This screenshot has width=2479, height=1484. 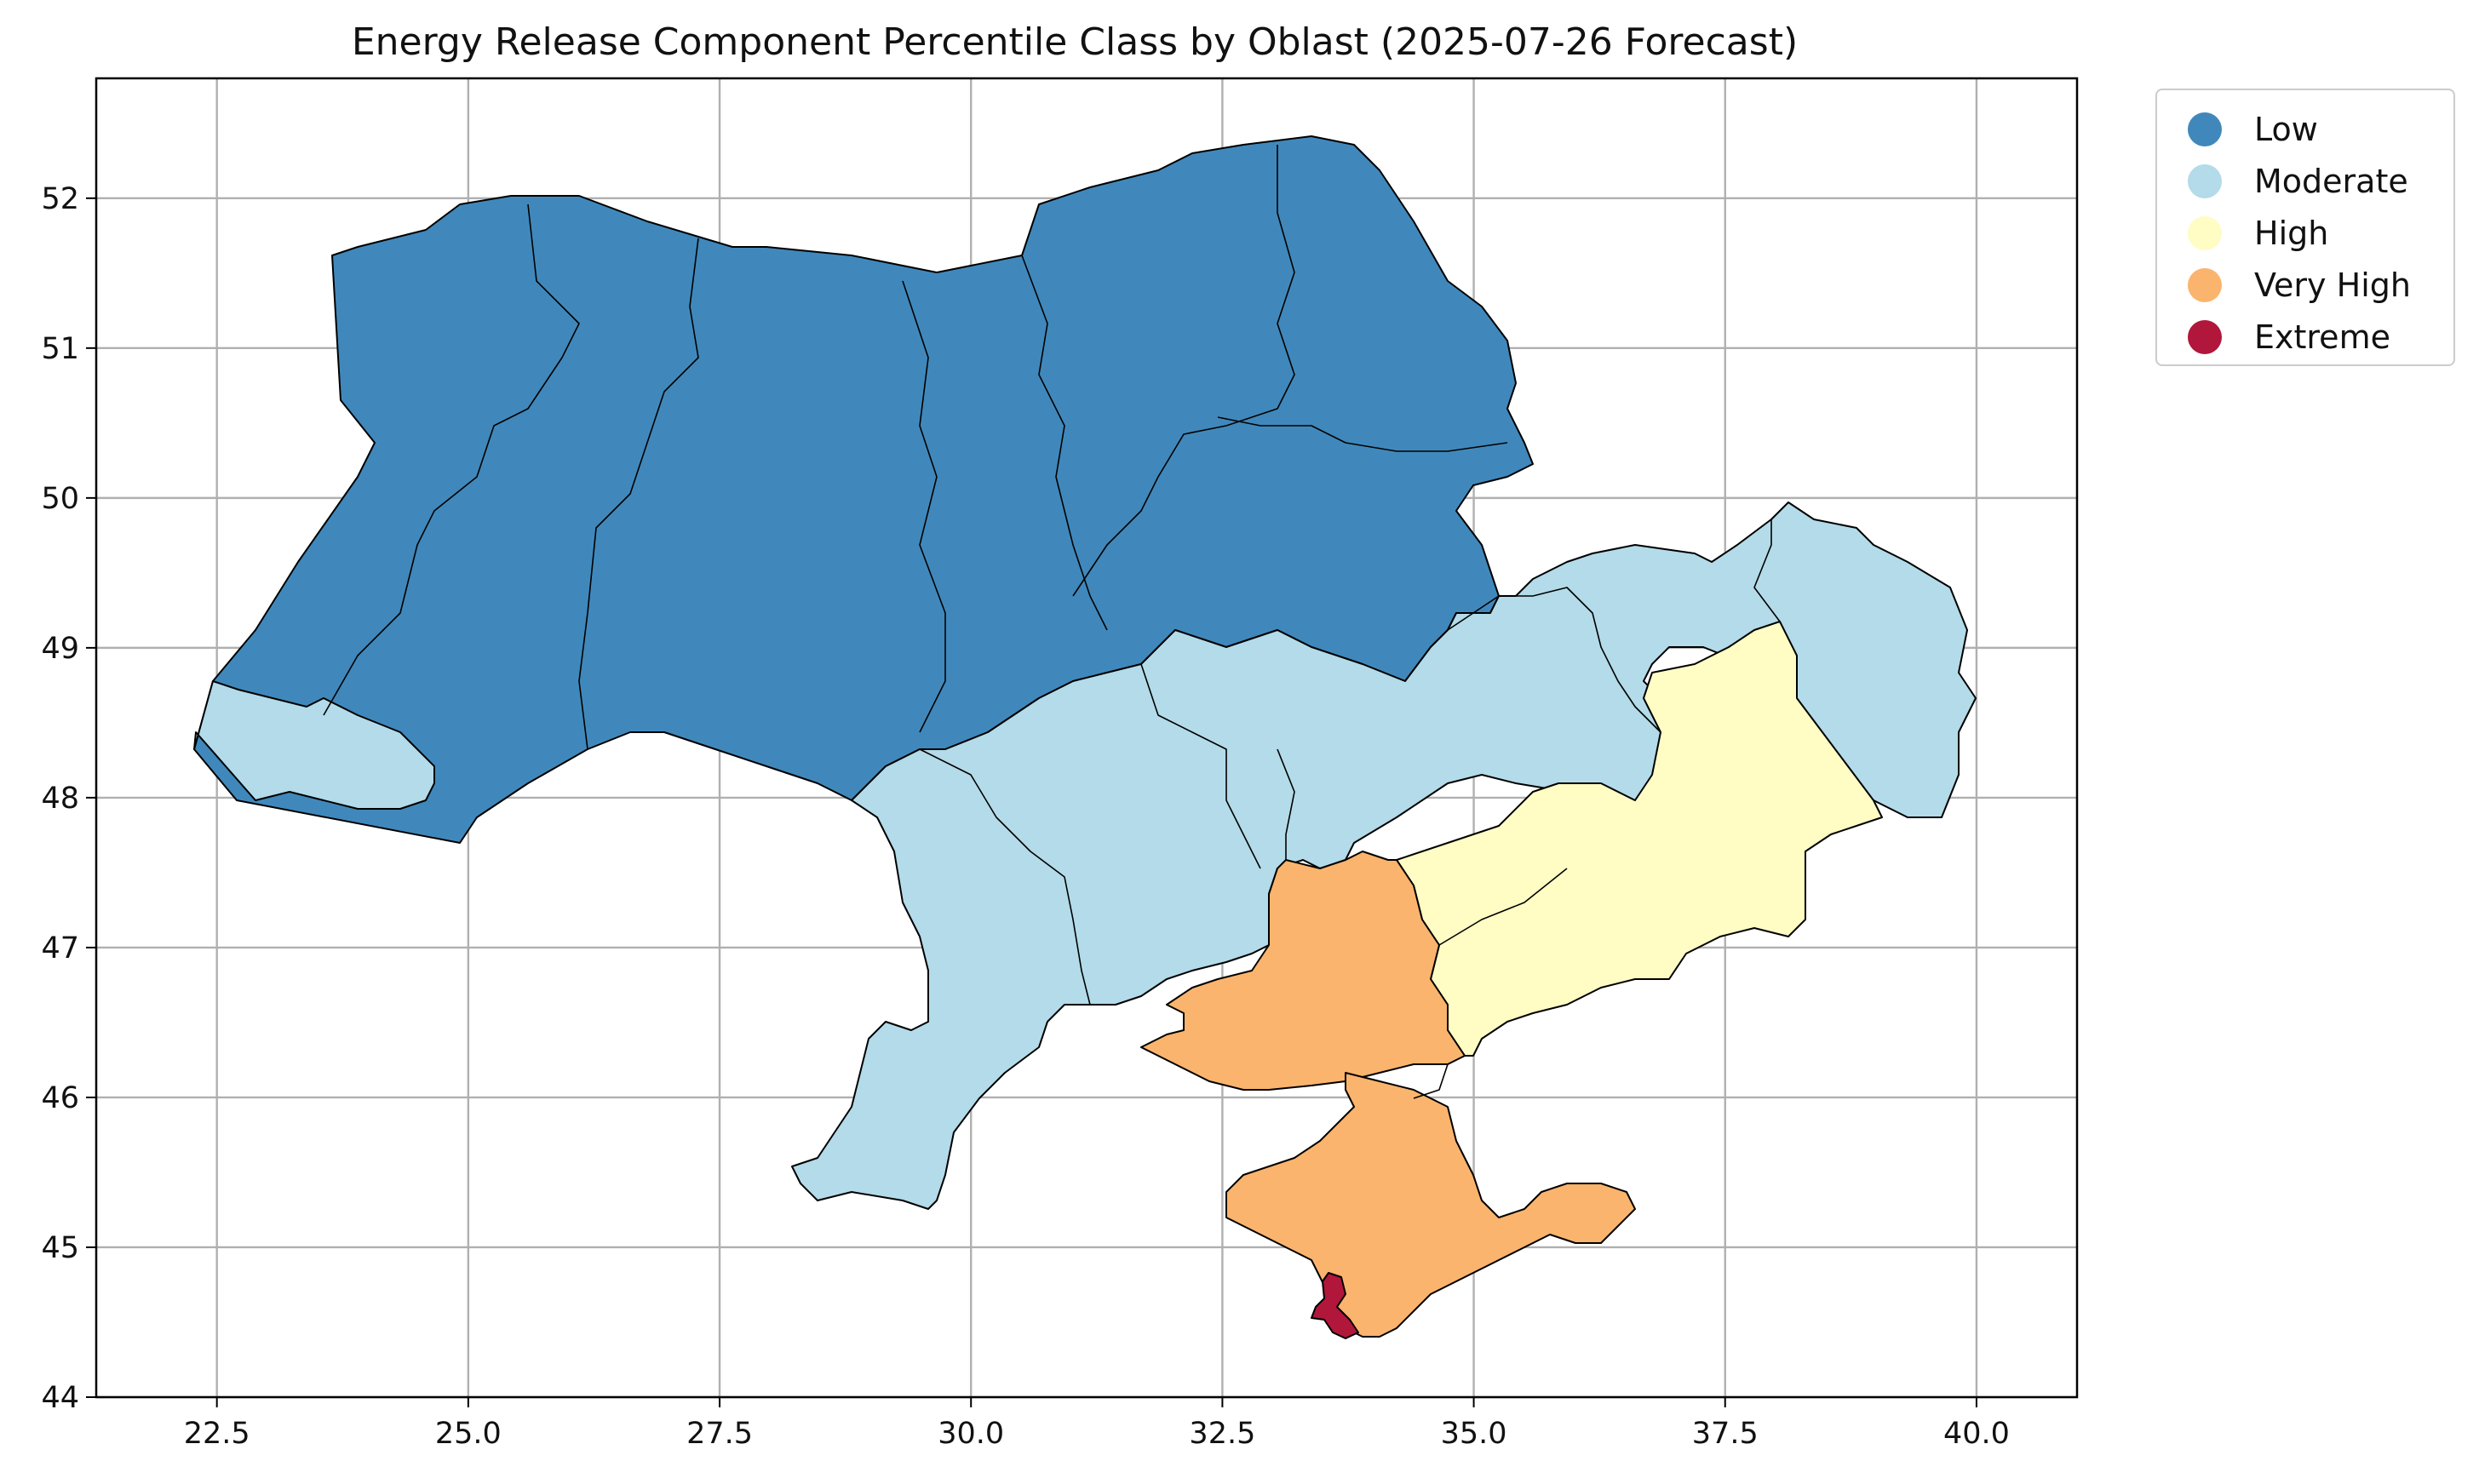 What do you see at coordinates (1639, 839) in the screenshot?
I see `region-high` at bounding box center [1639, 839].